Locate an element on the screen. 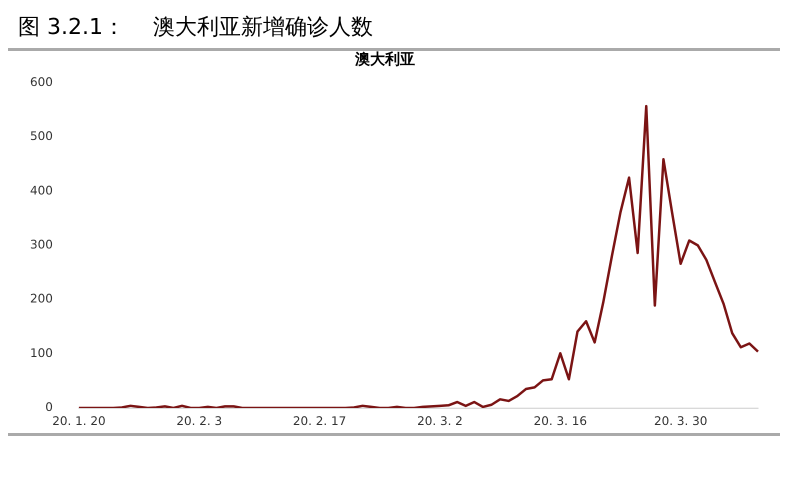 This screenshot has width=788, height=496. y-tick-label: 0 is located at coordinates (49, 407).